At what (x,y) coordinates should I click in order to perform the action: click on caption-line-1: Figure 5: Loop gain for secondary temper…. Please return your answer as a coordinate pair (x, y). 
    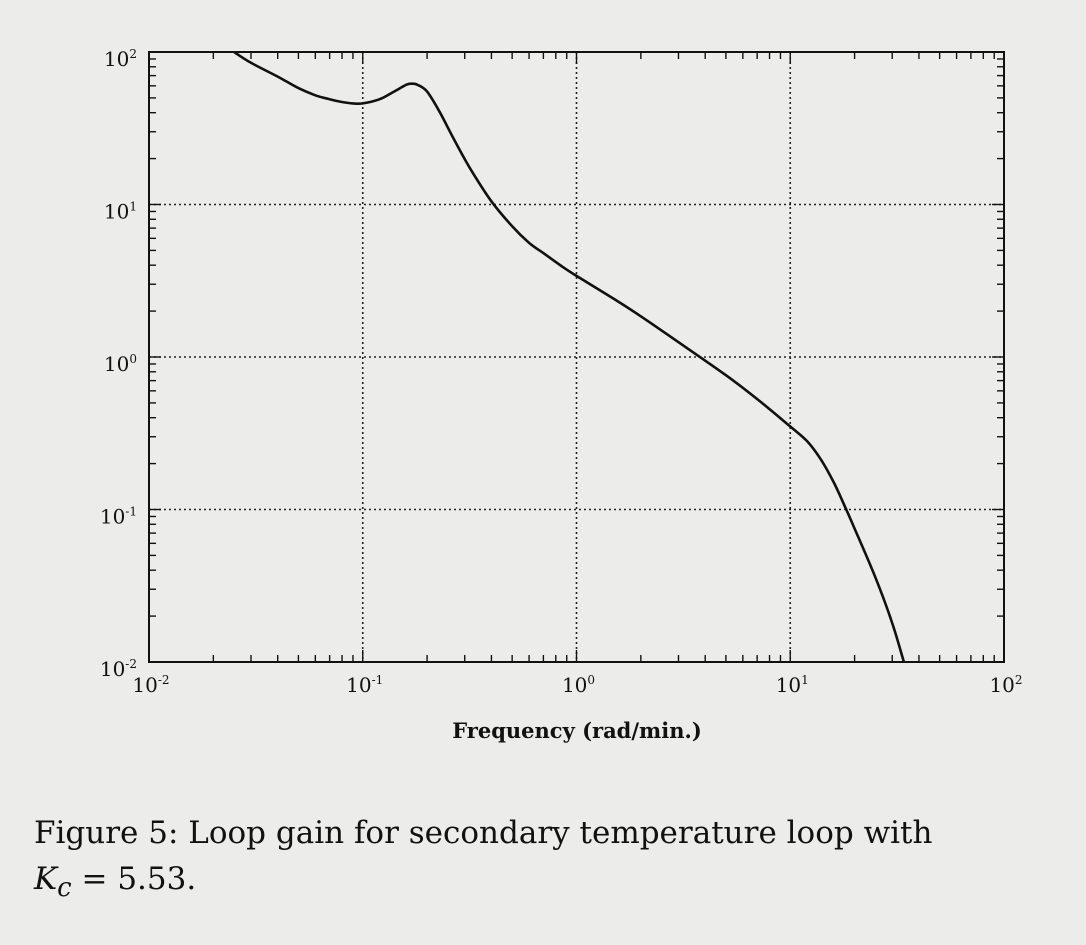
    Looking at the image, I should click on (483, 833).